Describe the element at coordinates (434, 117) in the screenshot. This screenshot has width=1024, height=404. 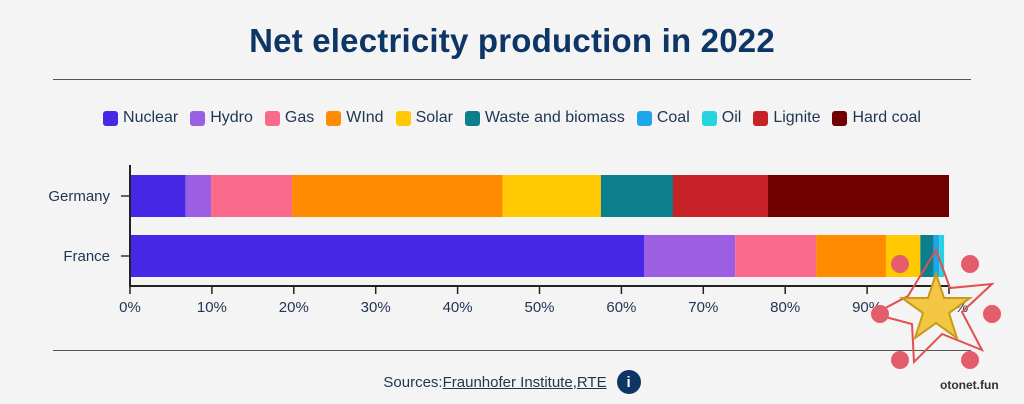
I see `legend-label: Solar` at that location.